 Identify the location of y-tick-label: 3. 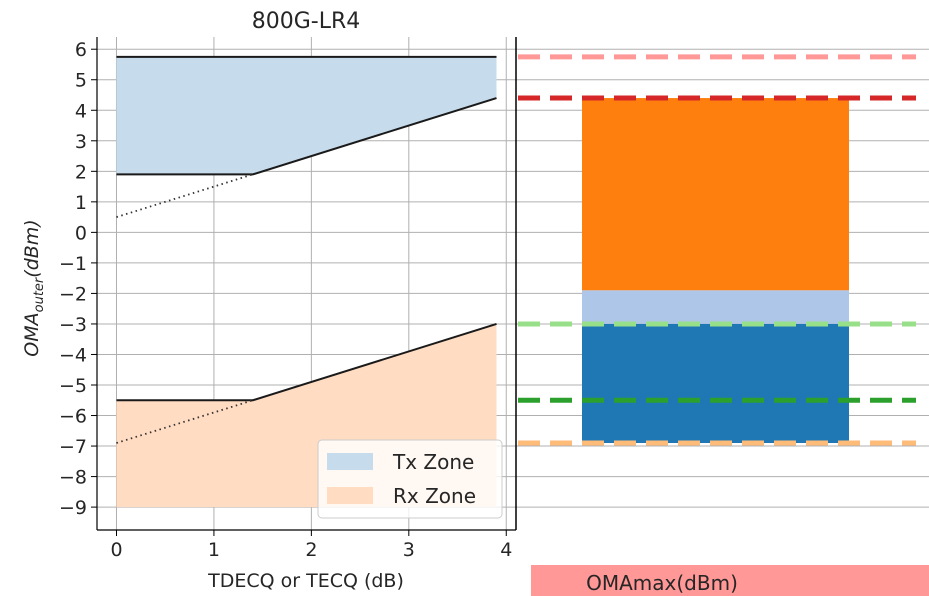
(81, 142).